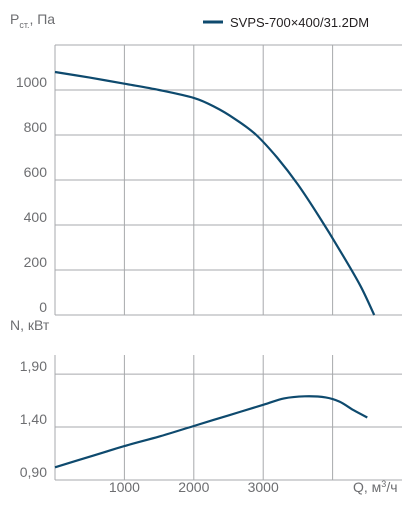 The width and height of the screenshot is (419, 510). What do you see at coordinates (124, 487) in the screenshot?
I see `power-x-tick-0: 1000` at bounding box center [124, 487].